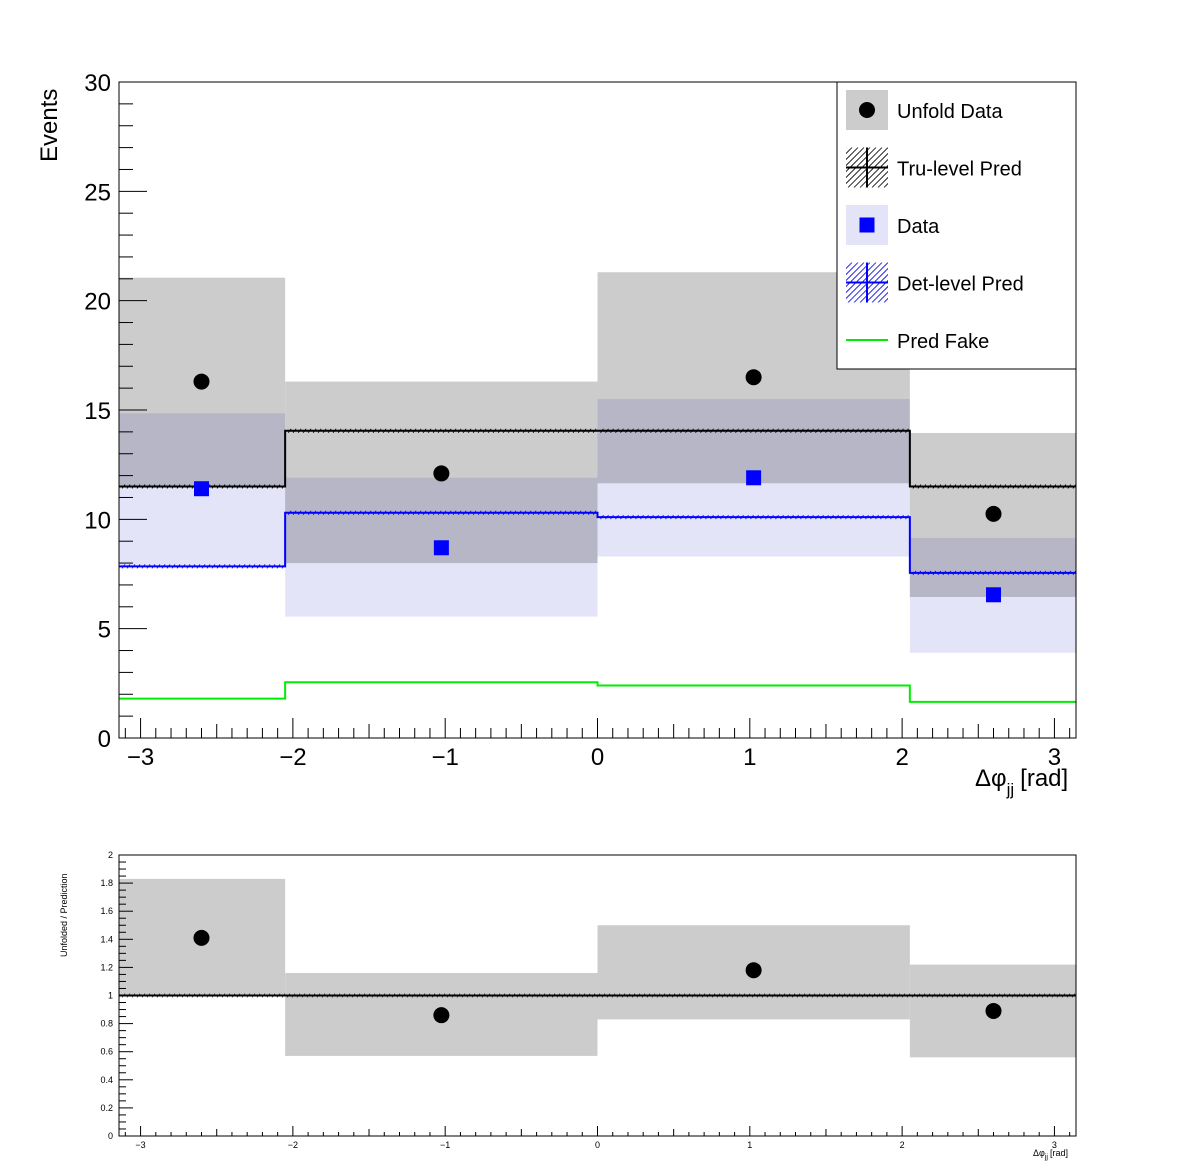  I want to click on x-tick-label: −2, so click(292, 757).